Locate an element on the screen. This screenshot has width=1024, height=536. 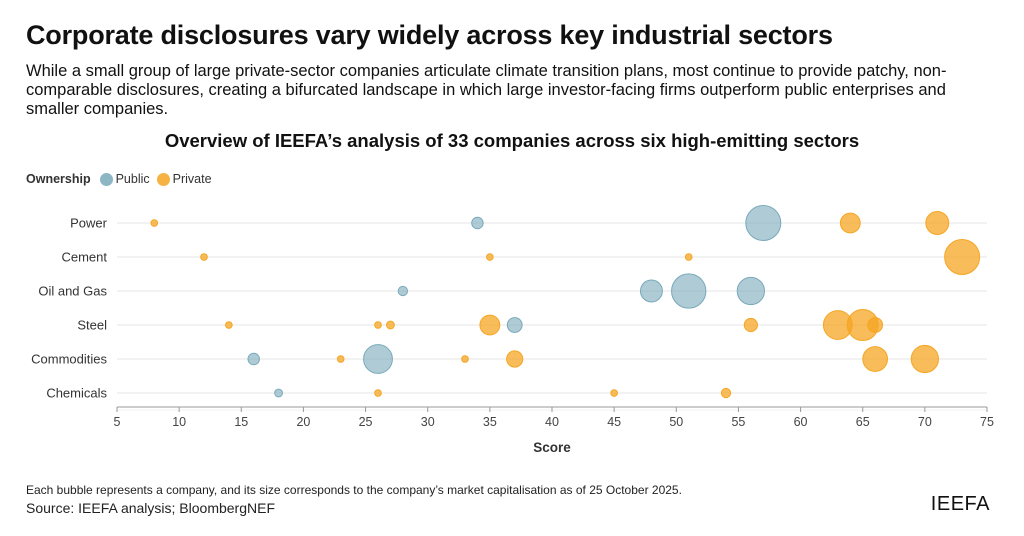
bubble-private: Chemicals — Private: 54 is located at coordinates (726, 393).